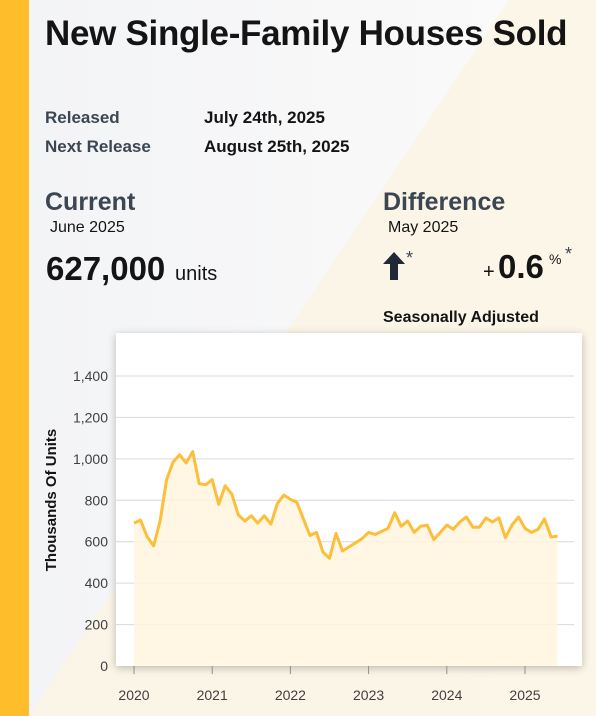  Describe the element at coordinates (306, 33) in the screenshot. I see `page-title: New Single-Family Houses Sold` at that location.